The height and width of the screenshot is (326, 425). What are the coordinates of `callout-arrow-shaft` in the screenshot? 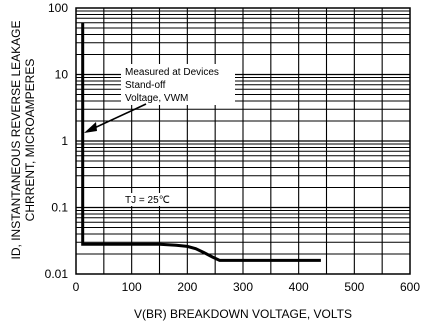 It's located at (118, 117).